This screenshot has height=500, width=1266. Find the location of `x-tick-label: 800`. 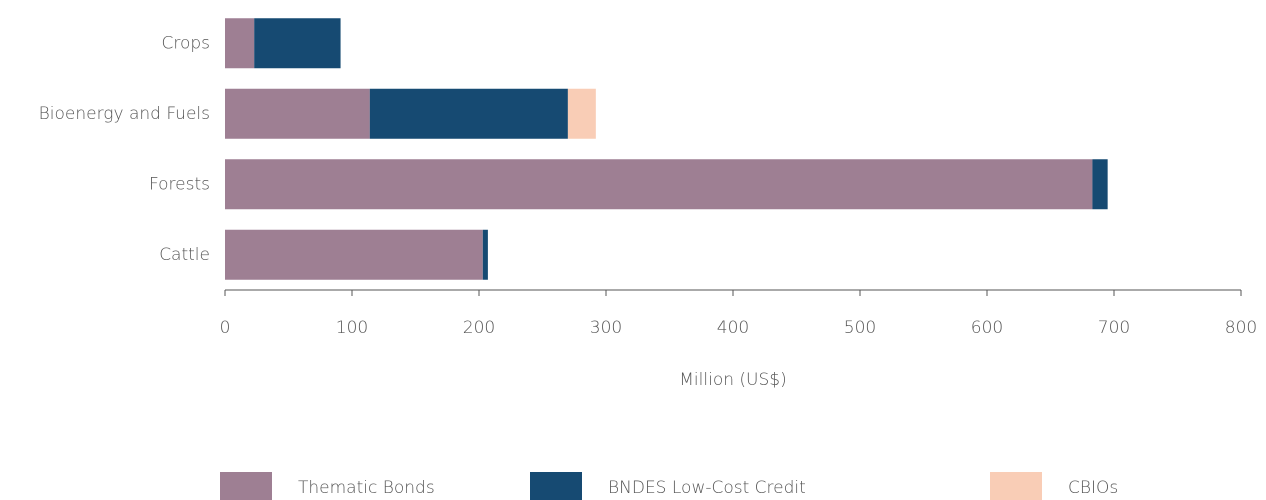

x-tick-label: 800 is located at coordinates (1241, 328).